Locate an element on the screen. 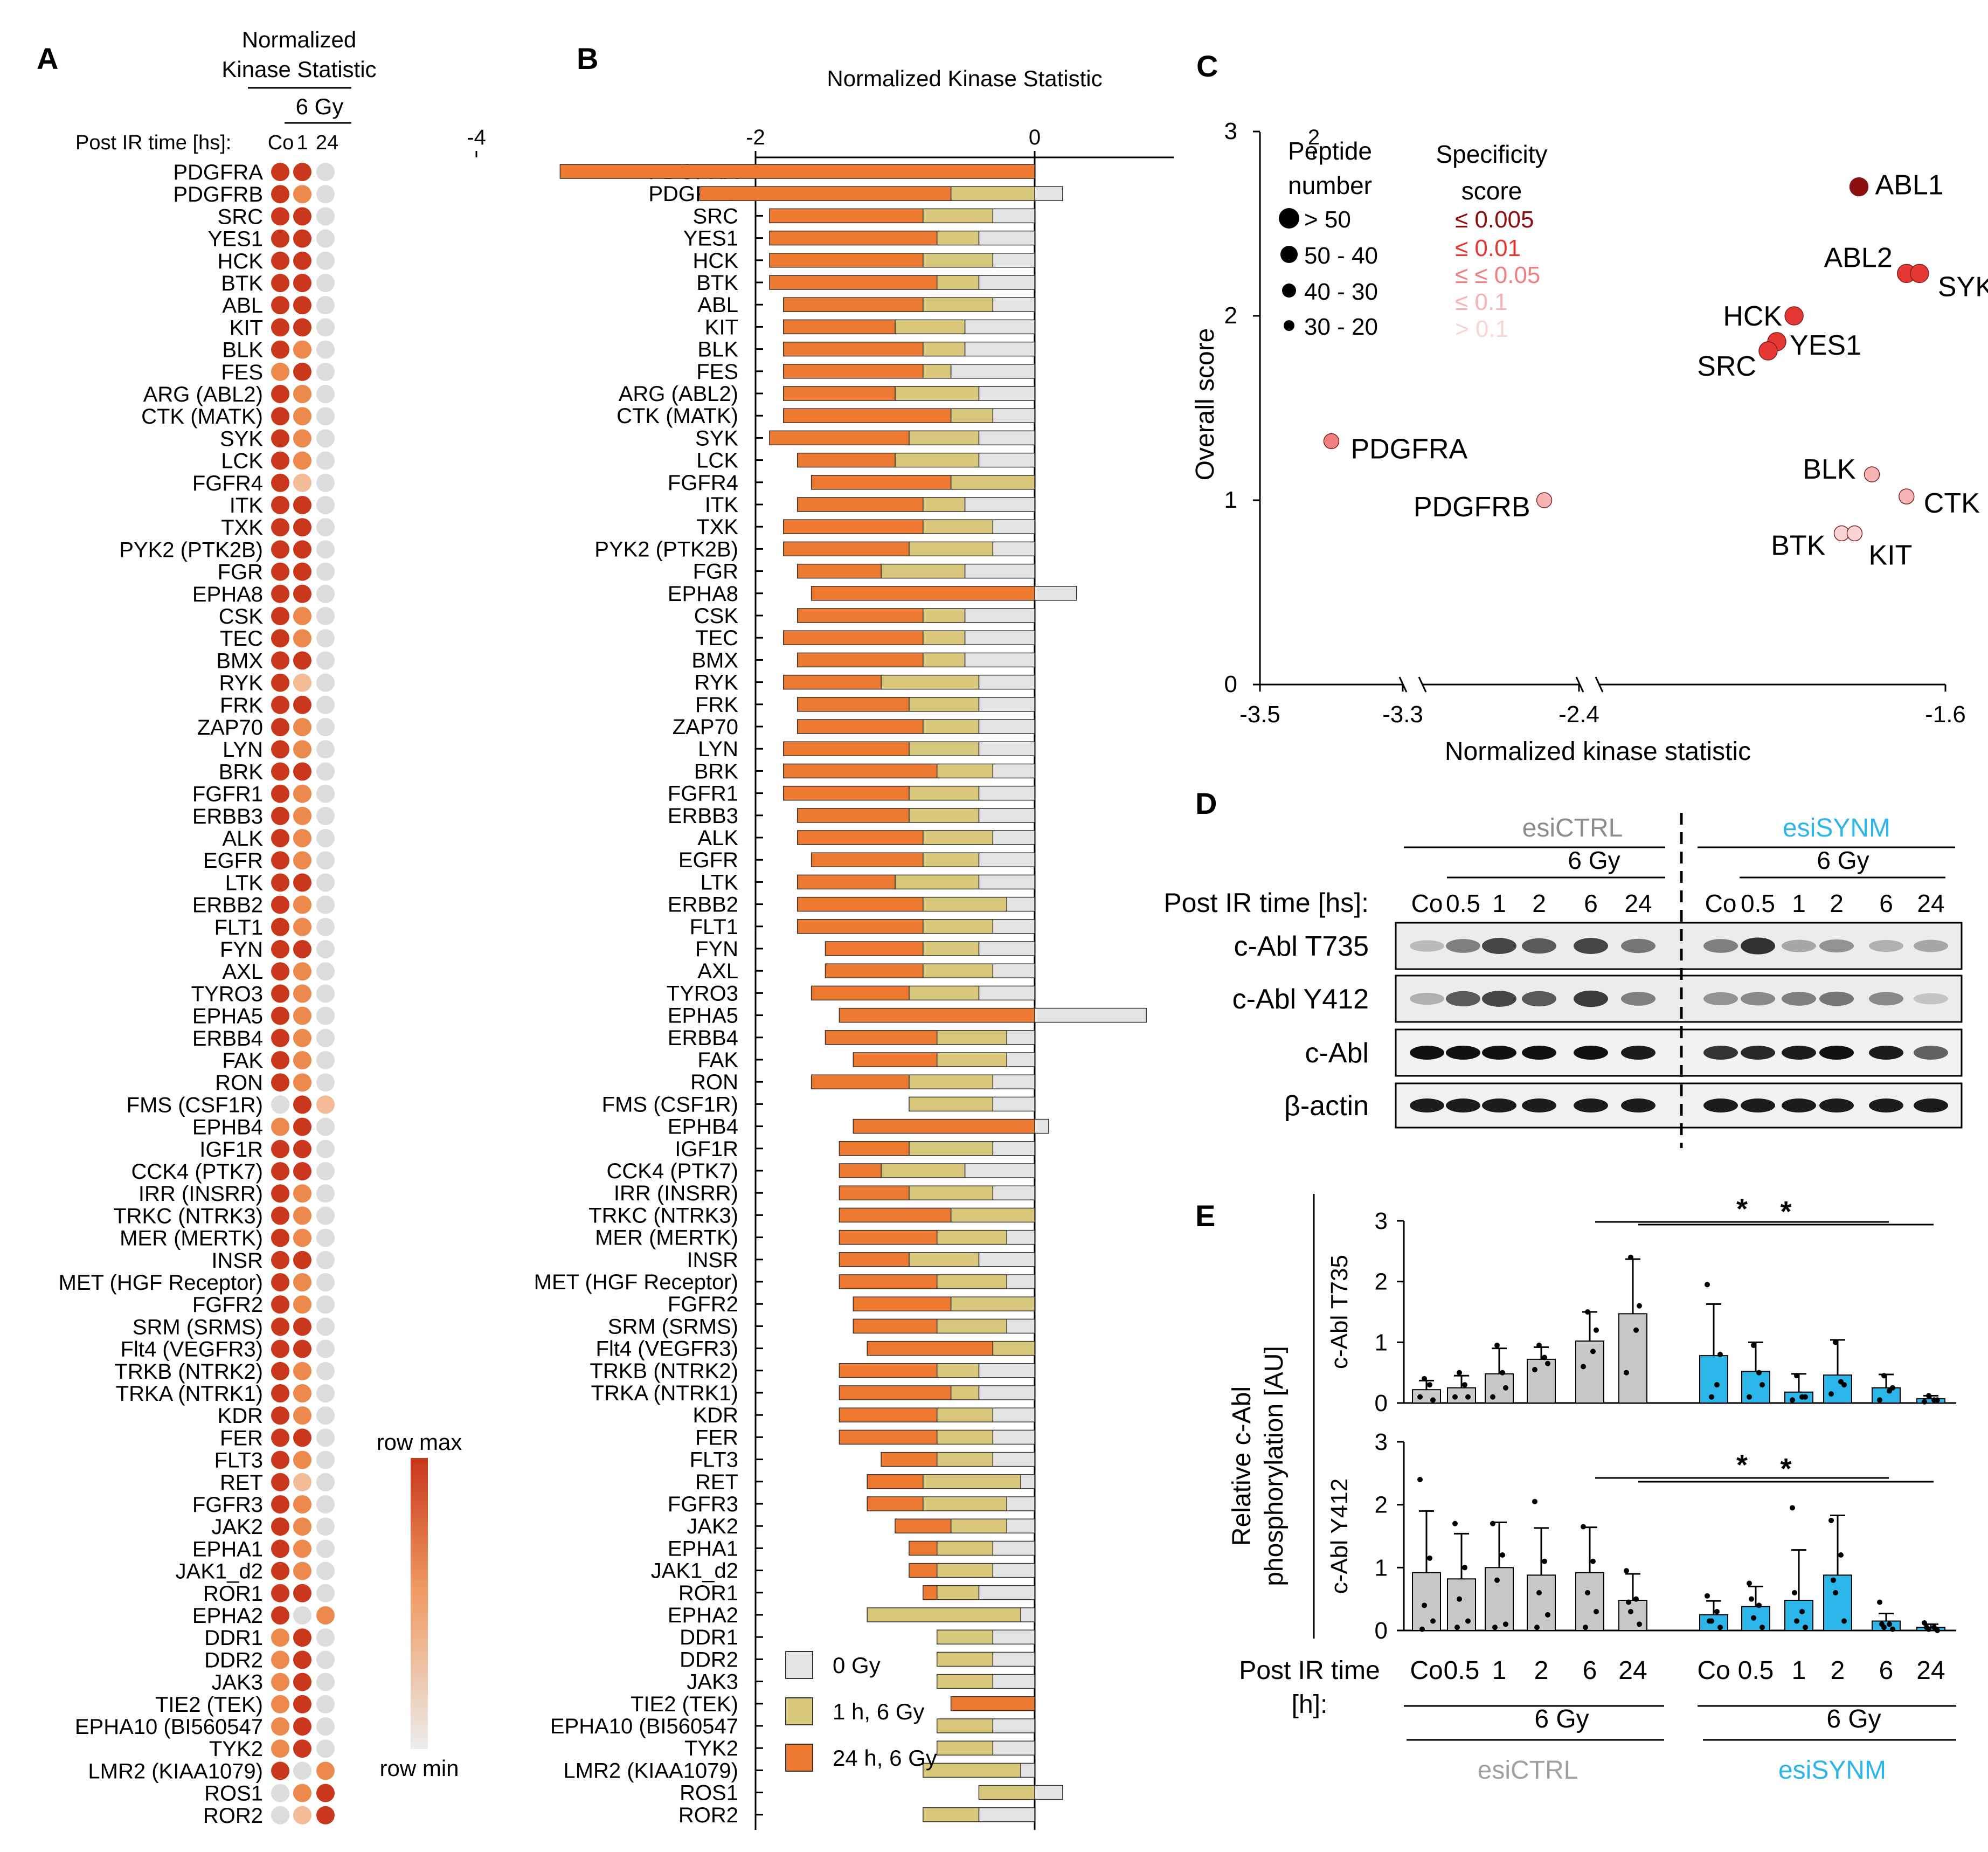  blot-lane-label: 2 is located at coordinates (1837, 903).